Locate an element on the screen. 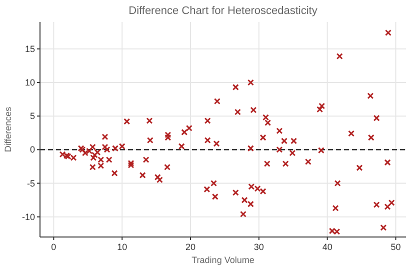 The height and width of the screenshot is (267, 420). x-axis-title: Trading Volume is located at coordinates (223, 260).